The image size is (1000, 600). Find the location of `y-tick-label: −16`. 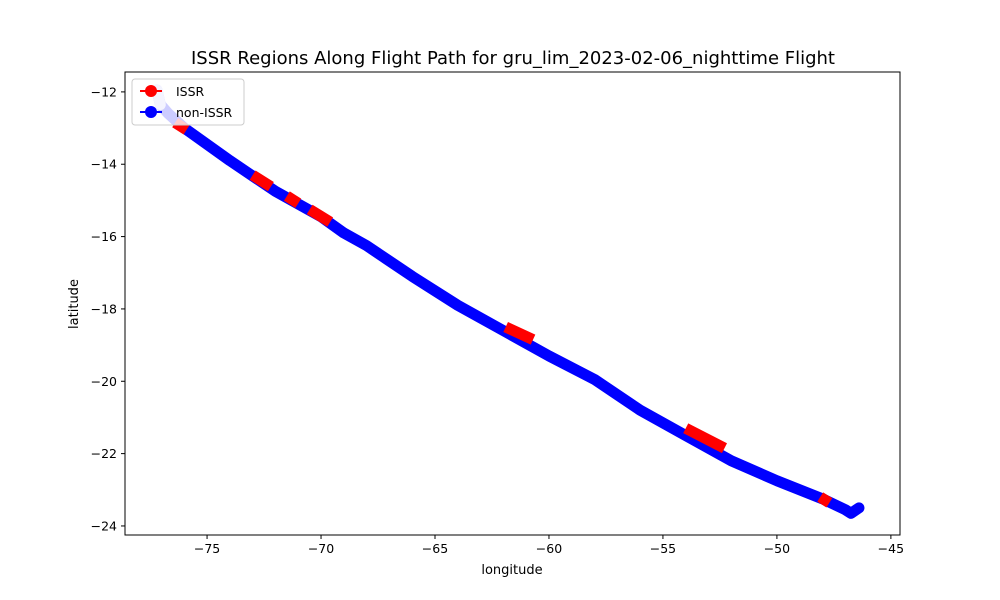

y-tick-label: −16 is located at coordinates (104, 236).